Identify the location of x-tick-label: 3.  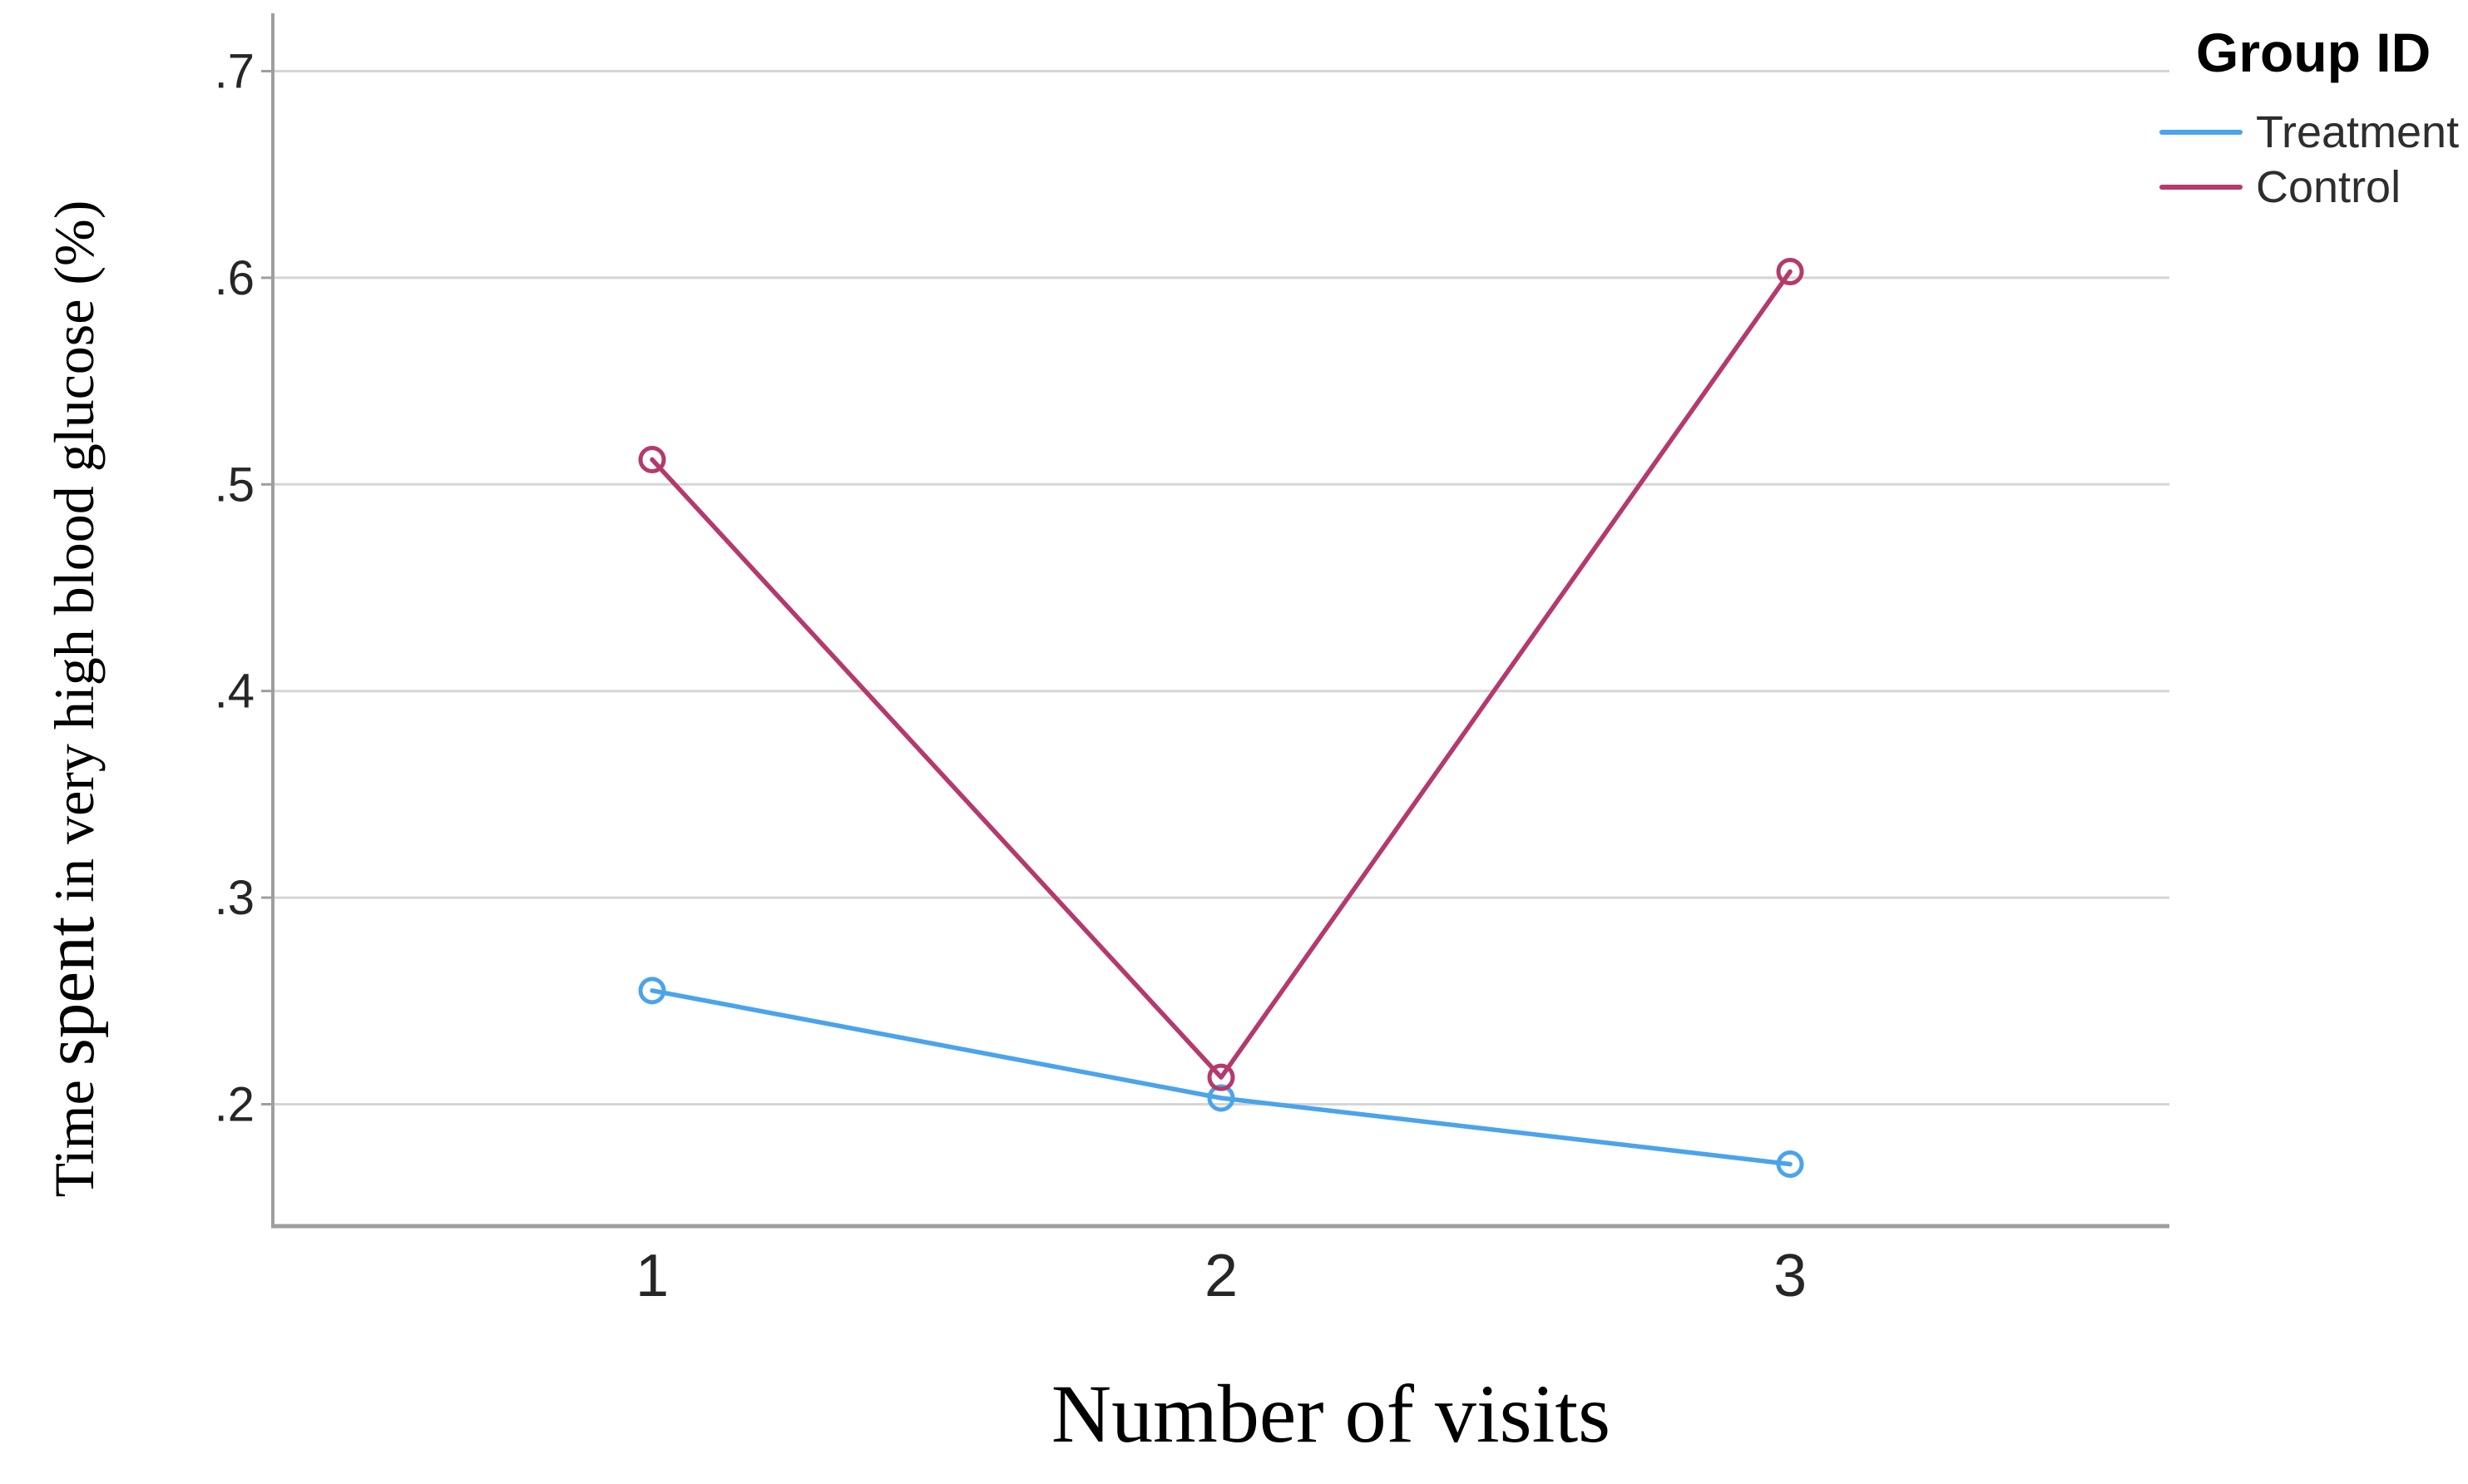
(1790, 1276).